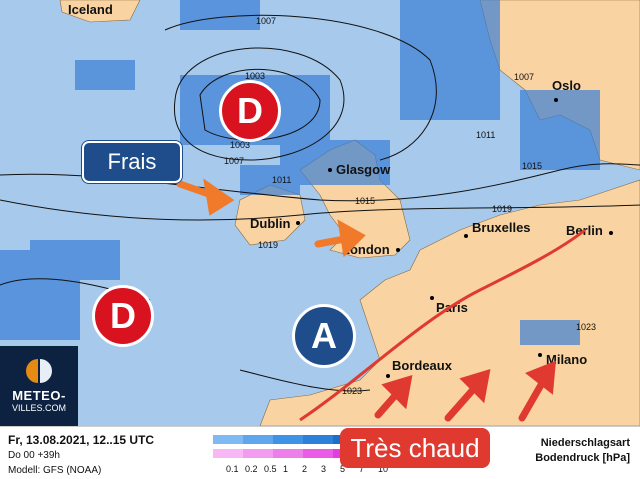  I want to click on forecast-date: Fr, 13.08.2021, 12..15 UTC, so click(81, 440).